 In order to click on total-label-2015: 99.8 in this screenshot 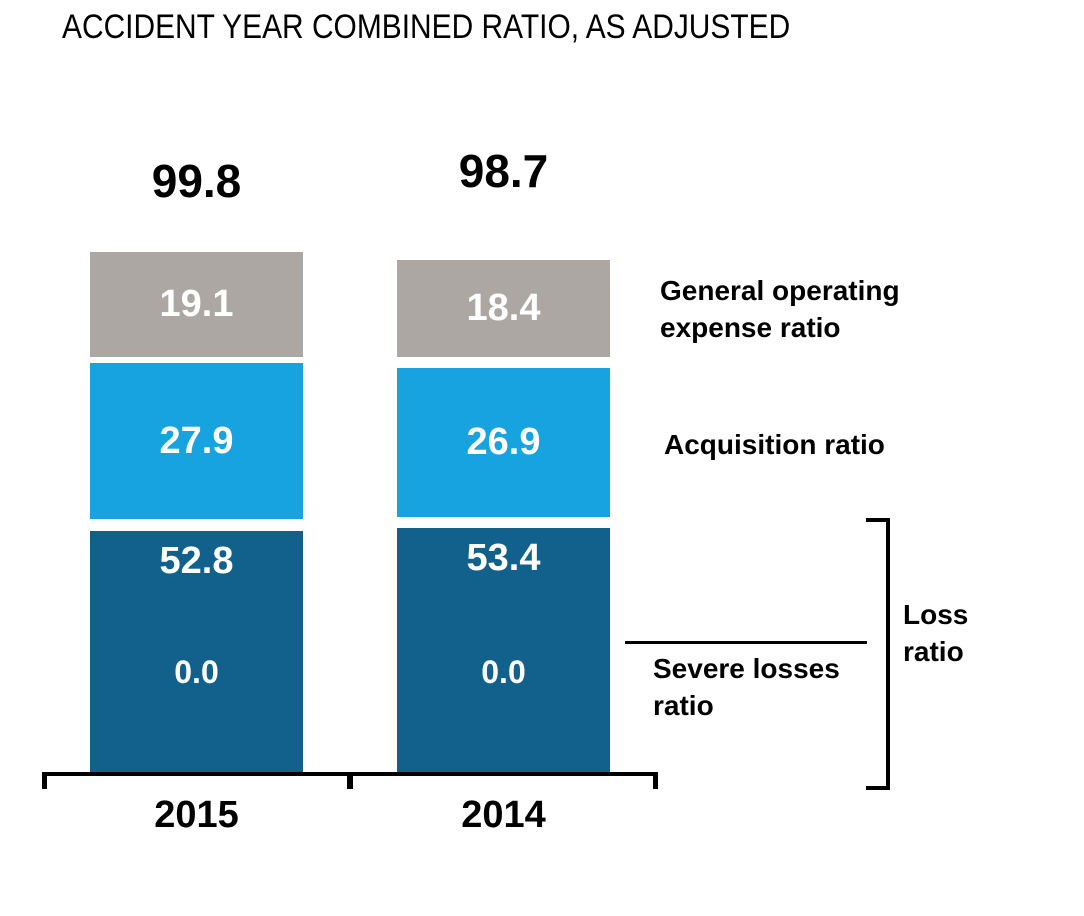, I will do `click(196, 181)`.